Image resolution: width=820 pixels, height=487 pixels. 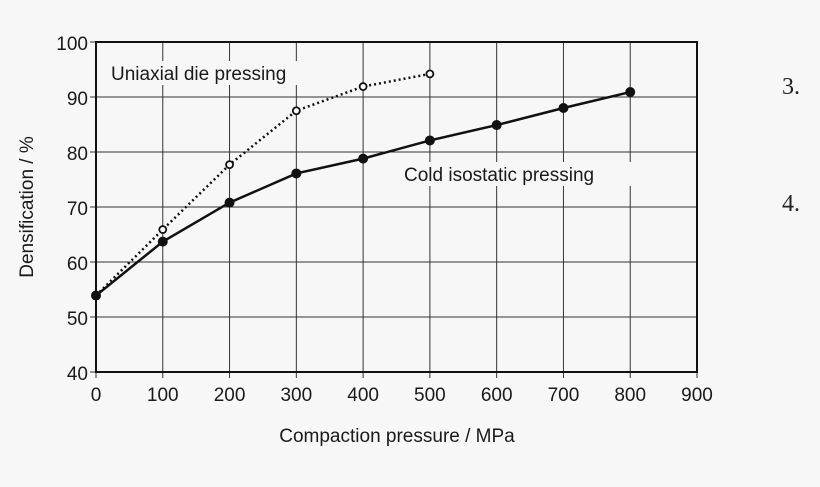 I want to click on y-axis-label: Densification / %, so click(x=27, y=207).